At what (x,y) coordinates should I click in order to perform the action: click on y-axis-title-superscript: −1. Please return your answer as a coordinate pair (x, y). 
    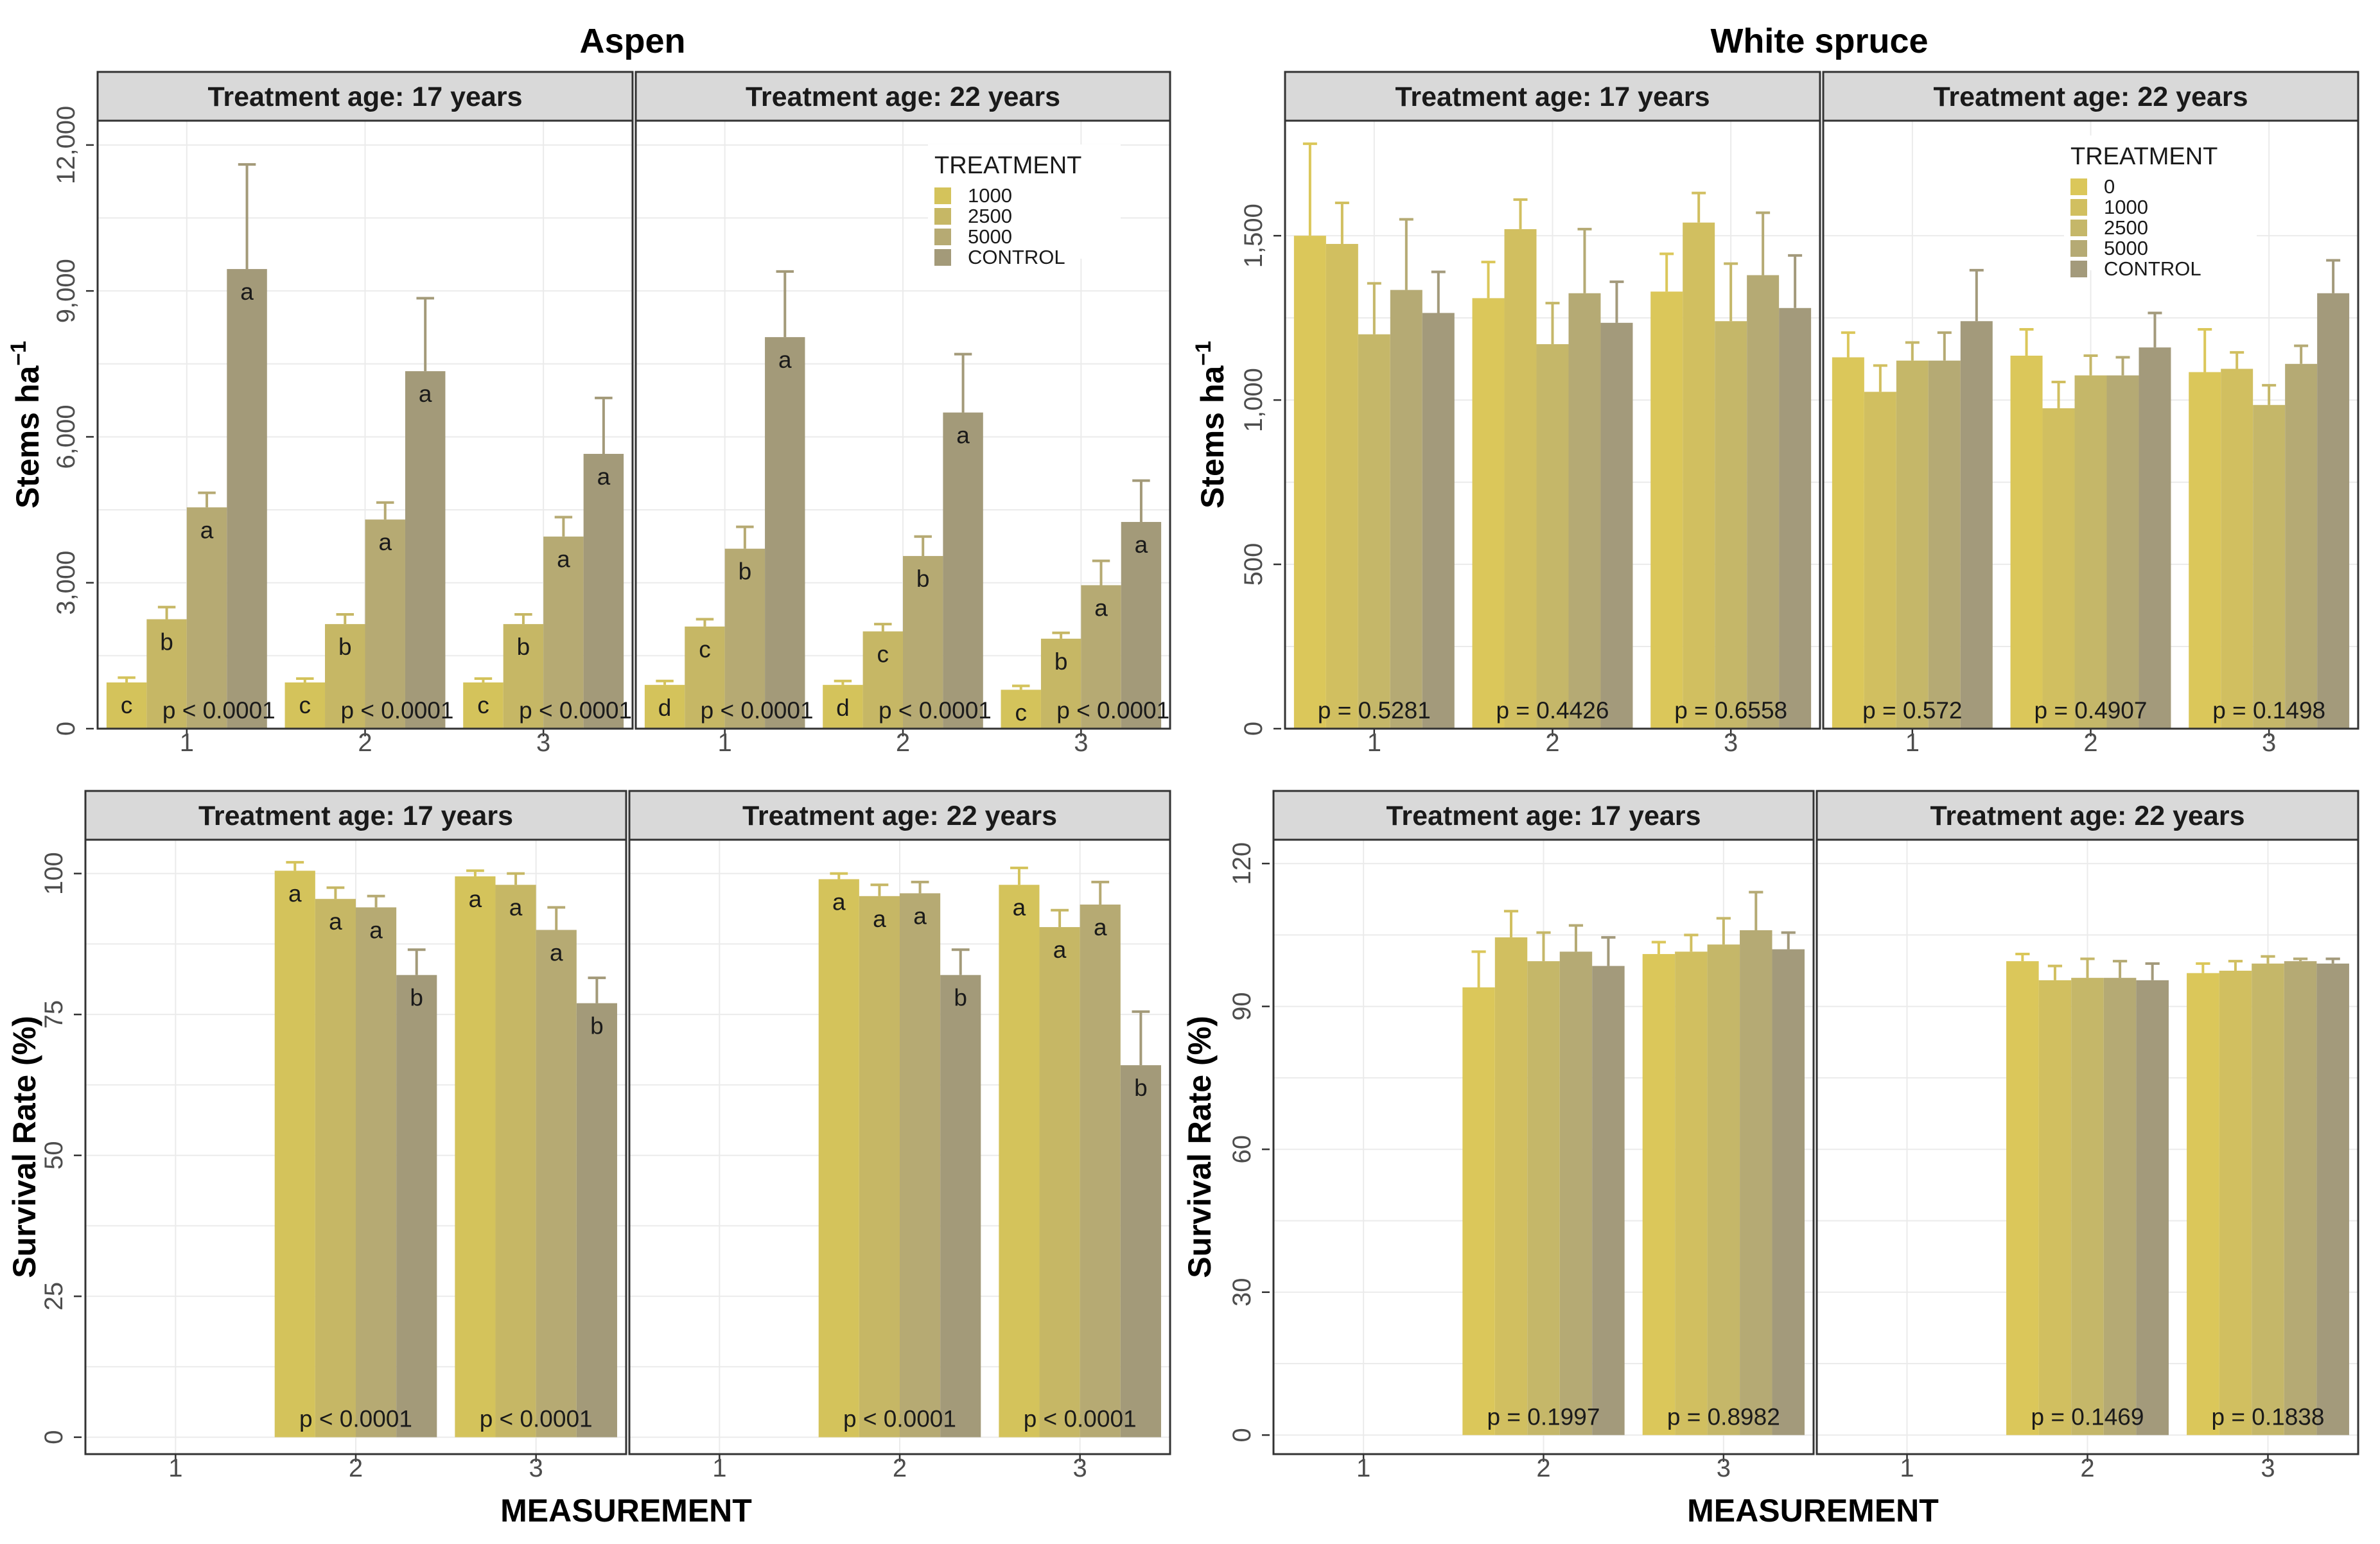
    Looking at the image, I should click on (18, 353).